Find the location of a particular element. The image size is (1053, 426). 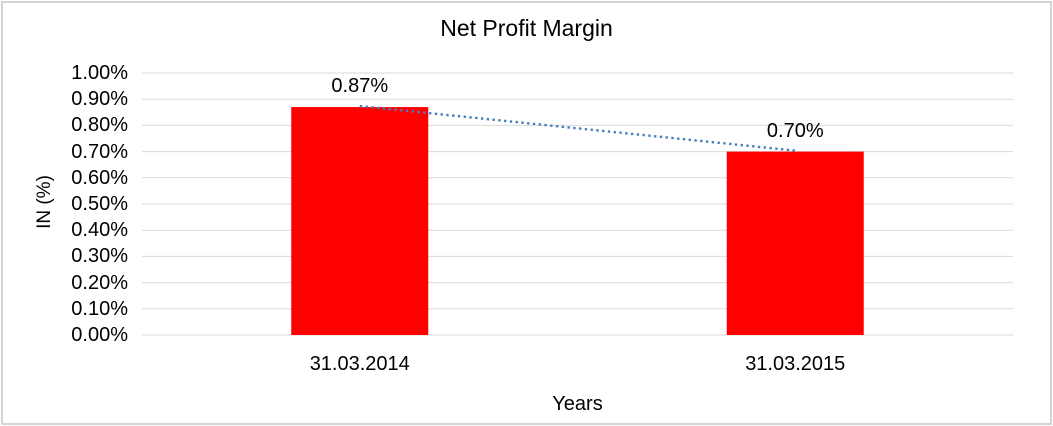

bar-data-label: 0.87% is located at coordinates (360, 86).